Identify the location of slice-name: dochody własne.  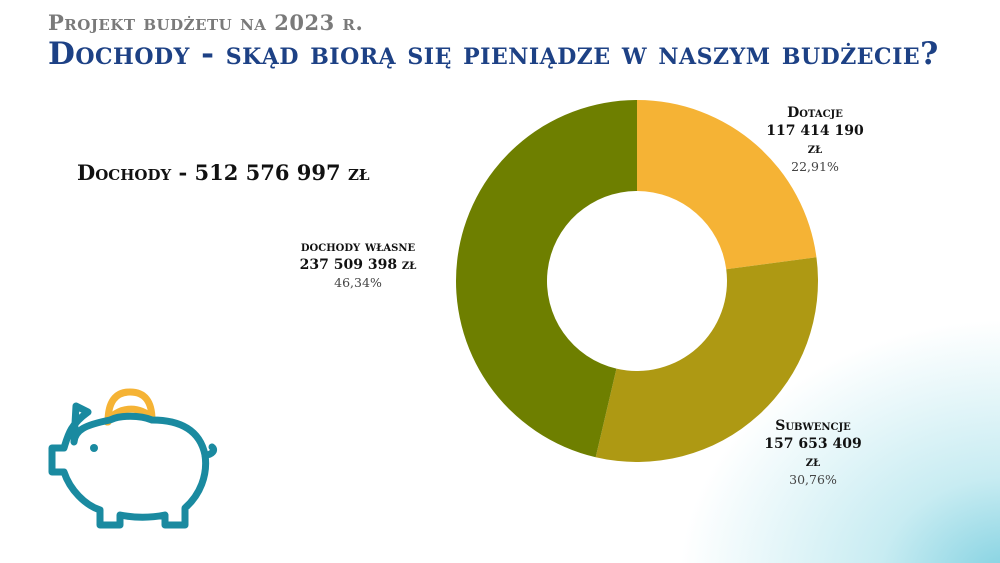
(358, 247).